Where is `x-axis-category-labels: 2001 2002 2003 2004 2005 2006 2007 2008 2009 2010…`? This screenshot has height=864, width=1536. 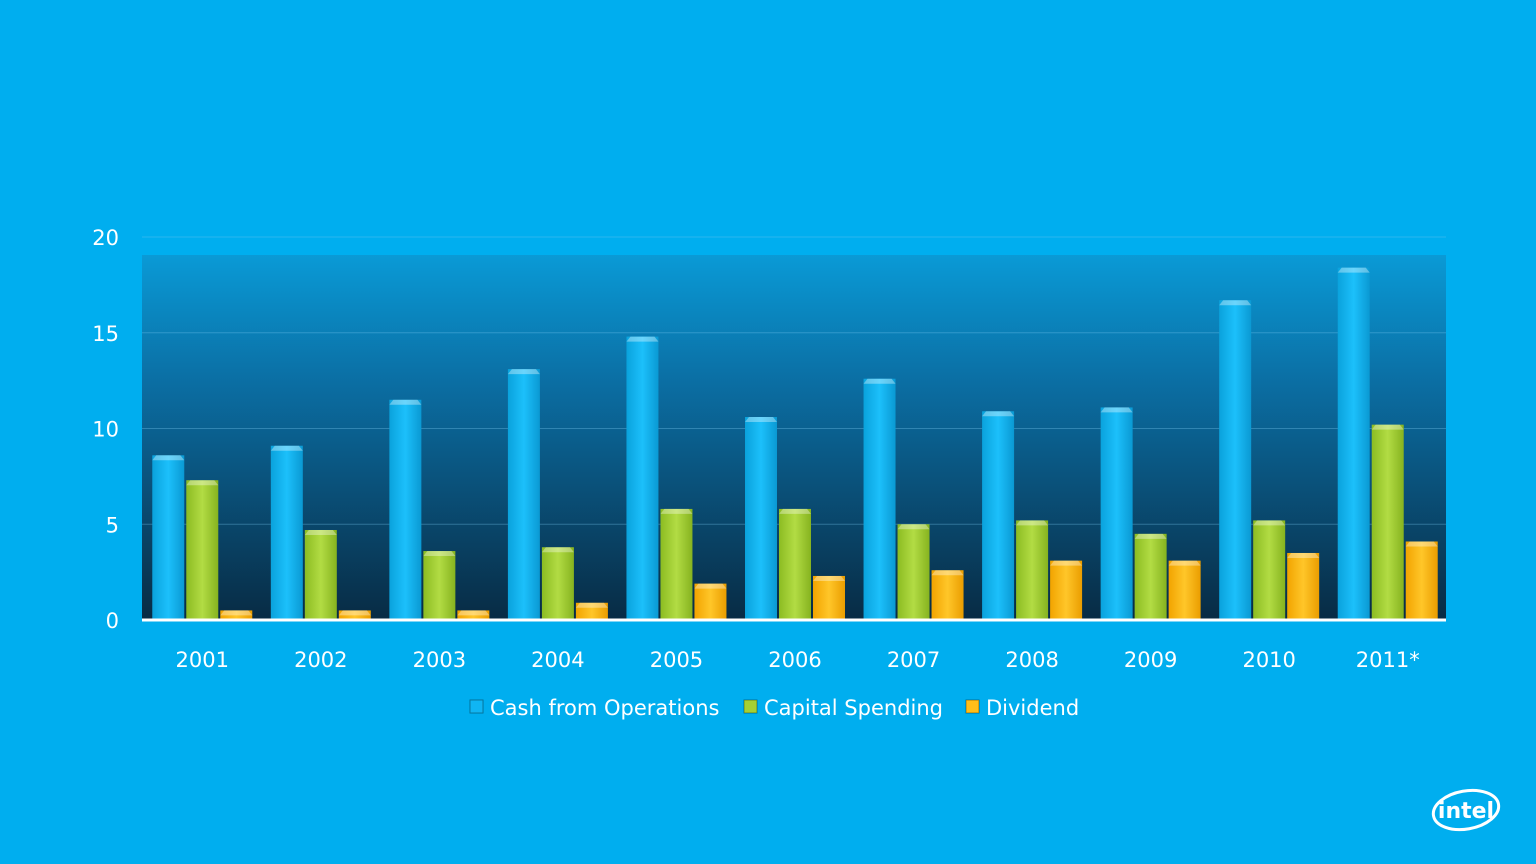 x-axis-category-labels: 2001 2002 2003 2004 2005 2006 2007 2008 2009 2010… is located at coordinates (798, 660).